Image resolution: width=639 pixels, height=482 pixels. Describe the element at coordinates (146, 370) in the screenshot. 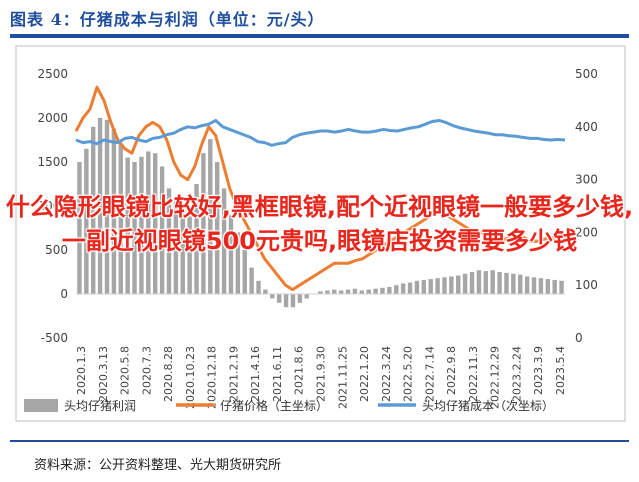

I see `x-tick-label: 2020.7.3` at that location.